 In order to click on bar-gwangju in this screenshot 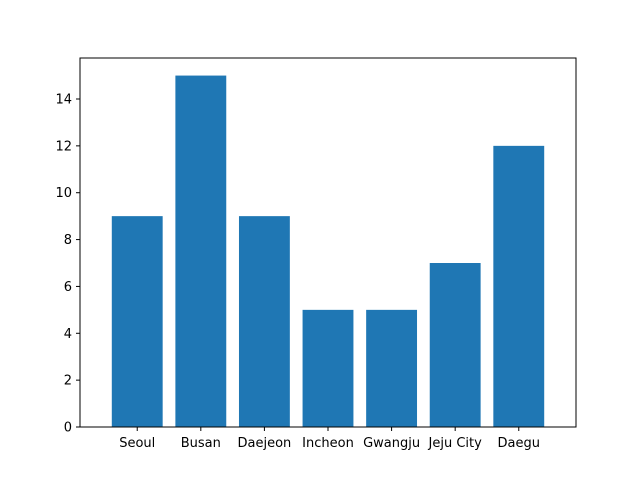, I will do `click(392, 368)`.